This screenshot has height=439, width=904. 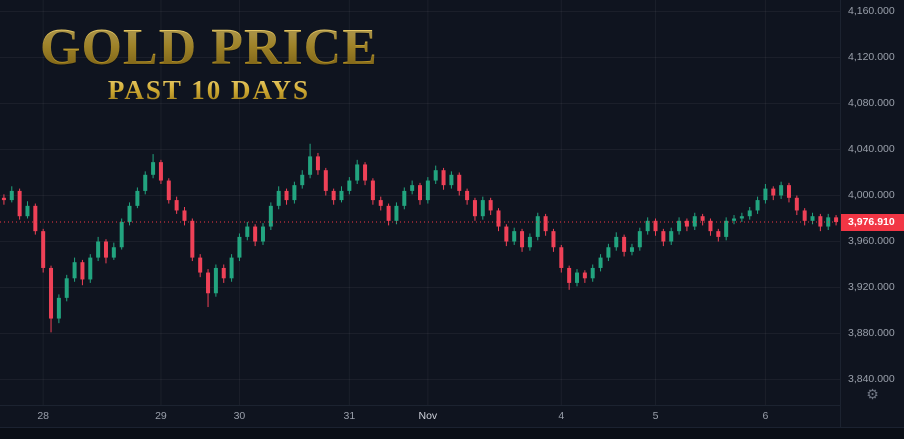 I want to click on time-axis-label: 4, so click(x=561, y=416).